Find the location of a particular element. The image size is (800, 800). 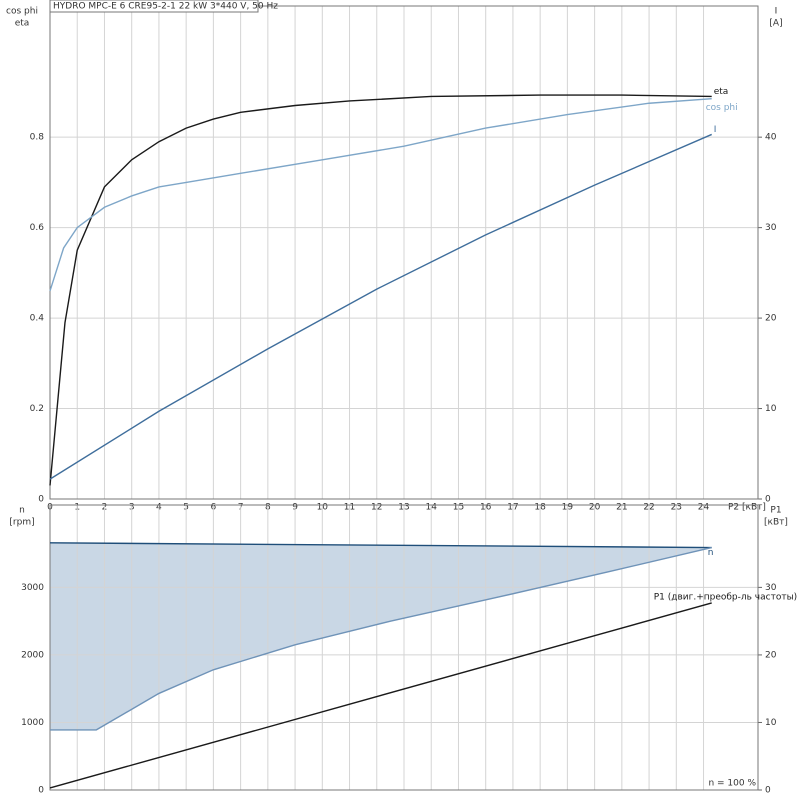

y-tick-label: 0.8 is located at coordinates (37, 138).